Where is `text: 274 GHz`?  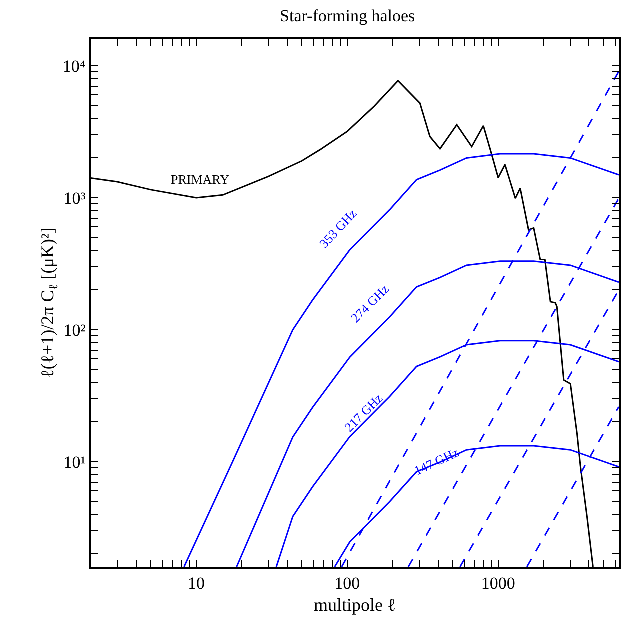
text: 274 GHz is located at coordinates (370, 303).